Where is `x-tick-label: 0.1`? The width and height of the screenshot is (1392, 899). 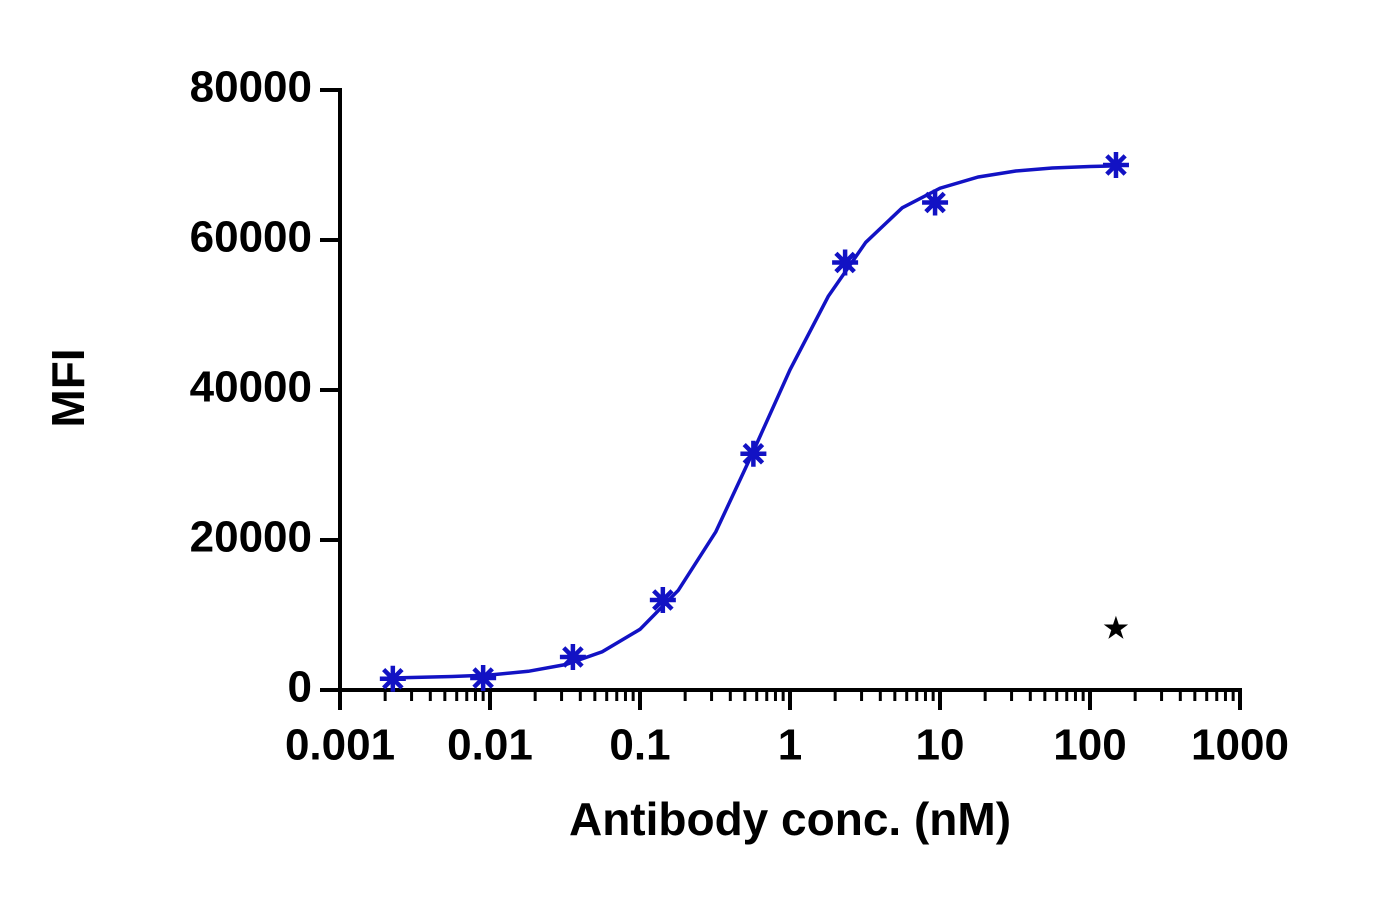
x-tick-label: 0.1 is located at coordinates (639, 745).